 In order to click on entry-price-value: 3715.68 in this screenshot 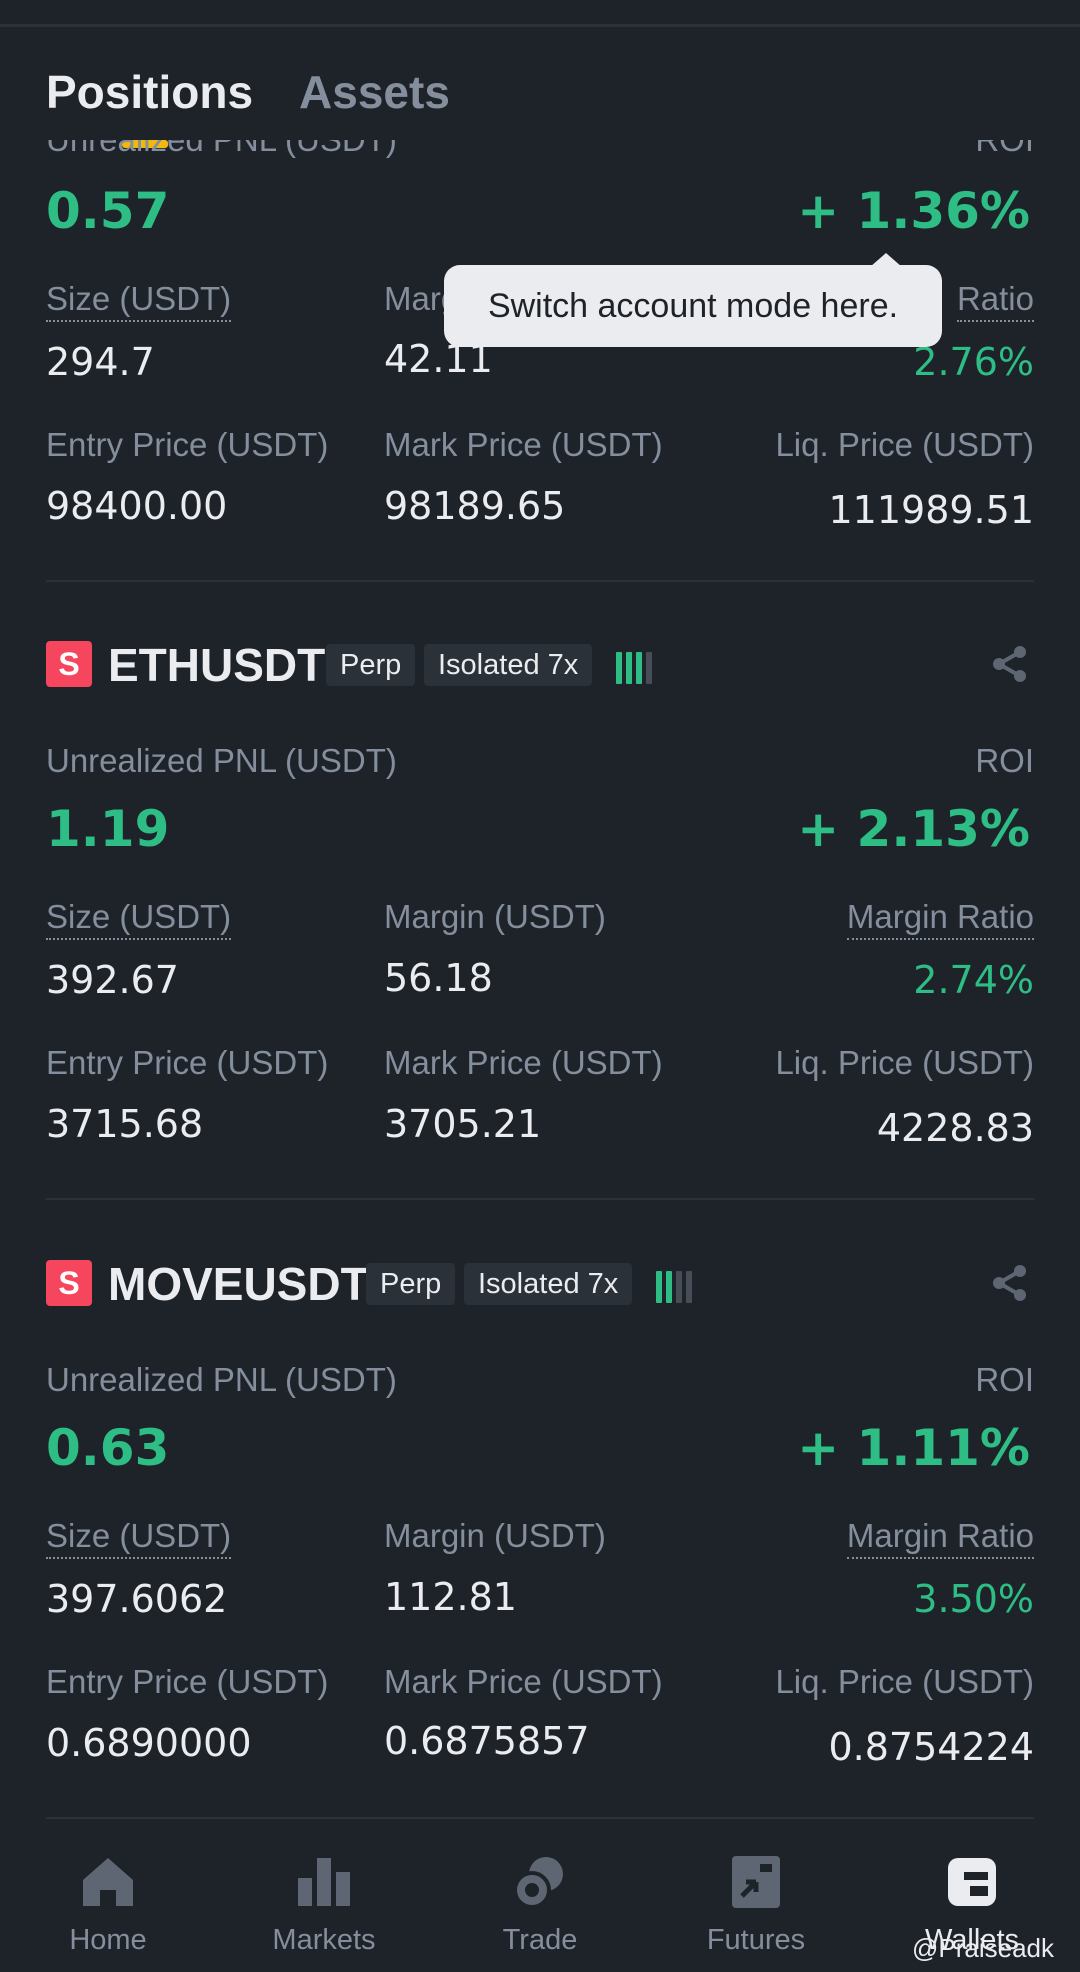, I will do `click(125, 1124)`.